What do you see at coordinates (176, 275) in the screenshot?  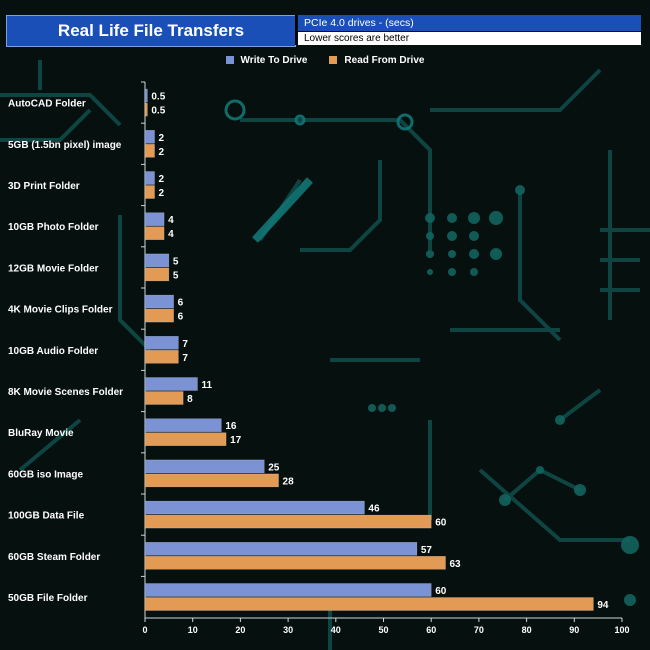 I see `value-label-read: 5` at bounding box center [176, 275].